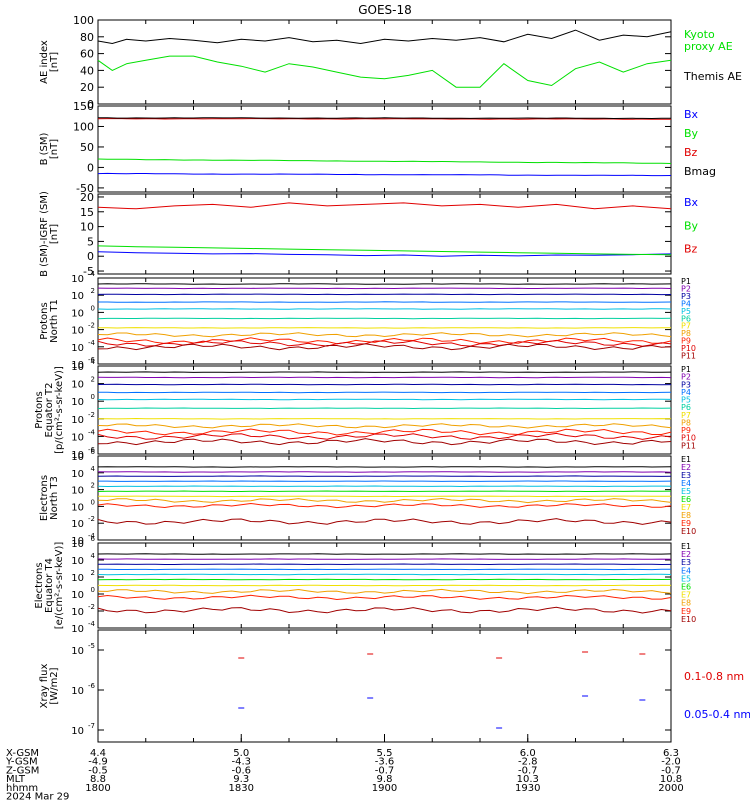 Image resolution: width=750 pixels, height=800 pixels. What do you see at coordinates (686, 554) in the screenshot?
I see `legend-label: E2` at bounding box center [686, 554].